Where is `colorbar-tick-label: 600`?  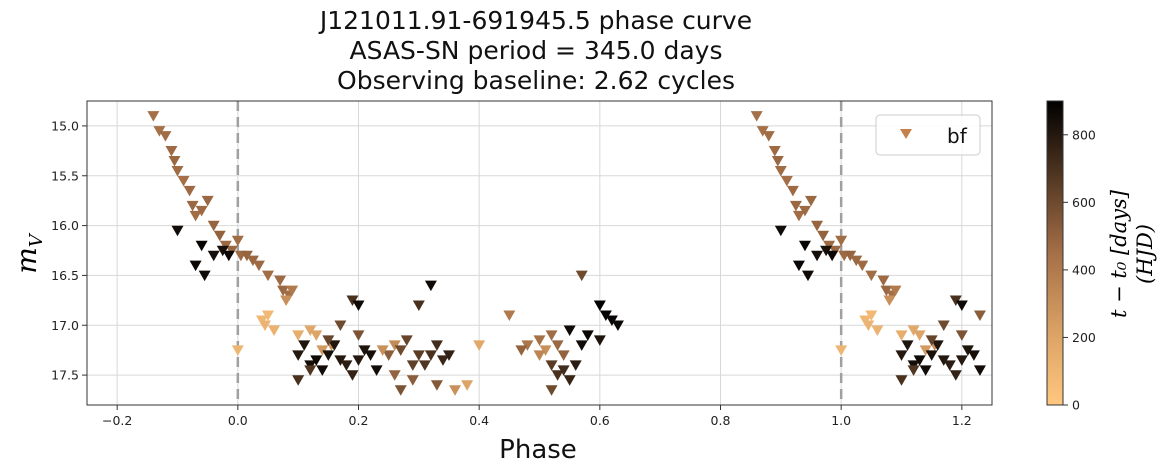 colorbar-tick-label: 600 is located at coordinates (1084, 202).